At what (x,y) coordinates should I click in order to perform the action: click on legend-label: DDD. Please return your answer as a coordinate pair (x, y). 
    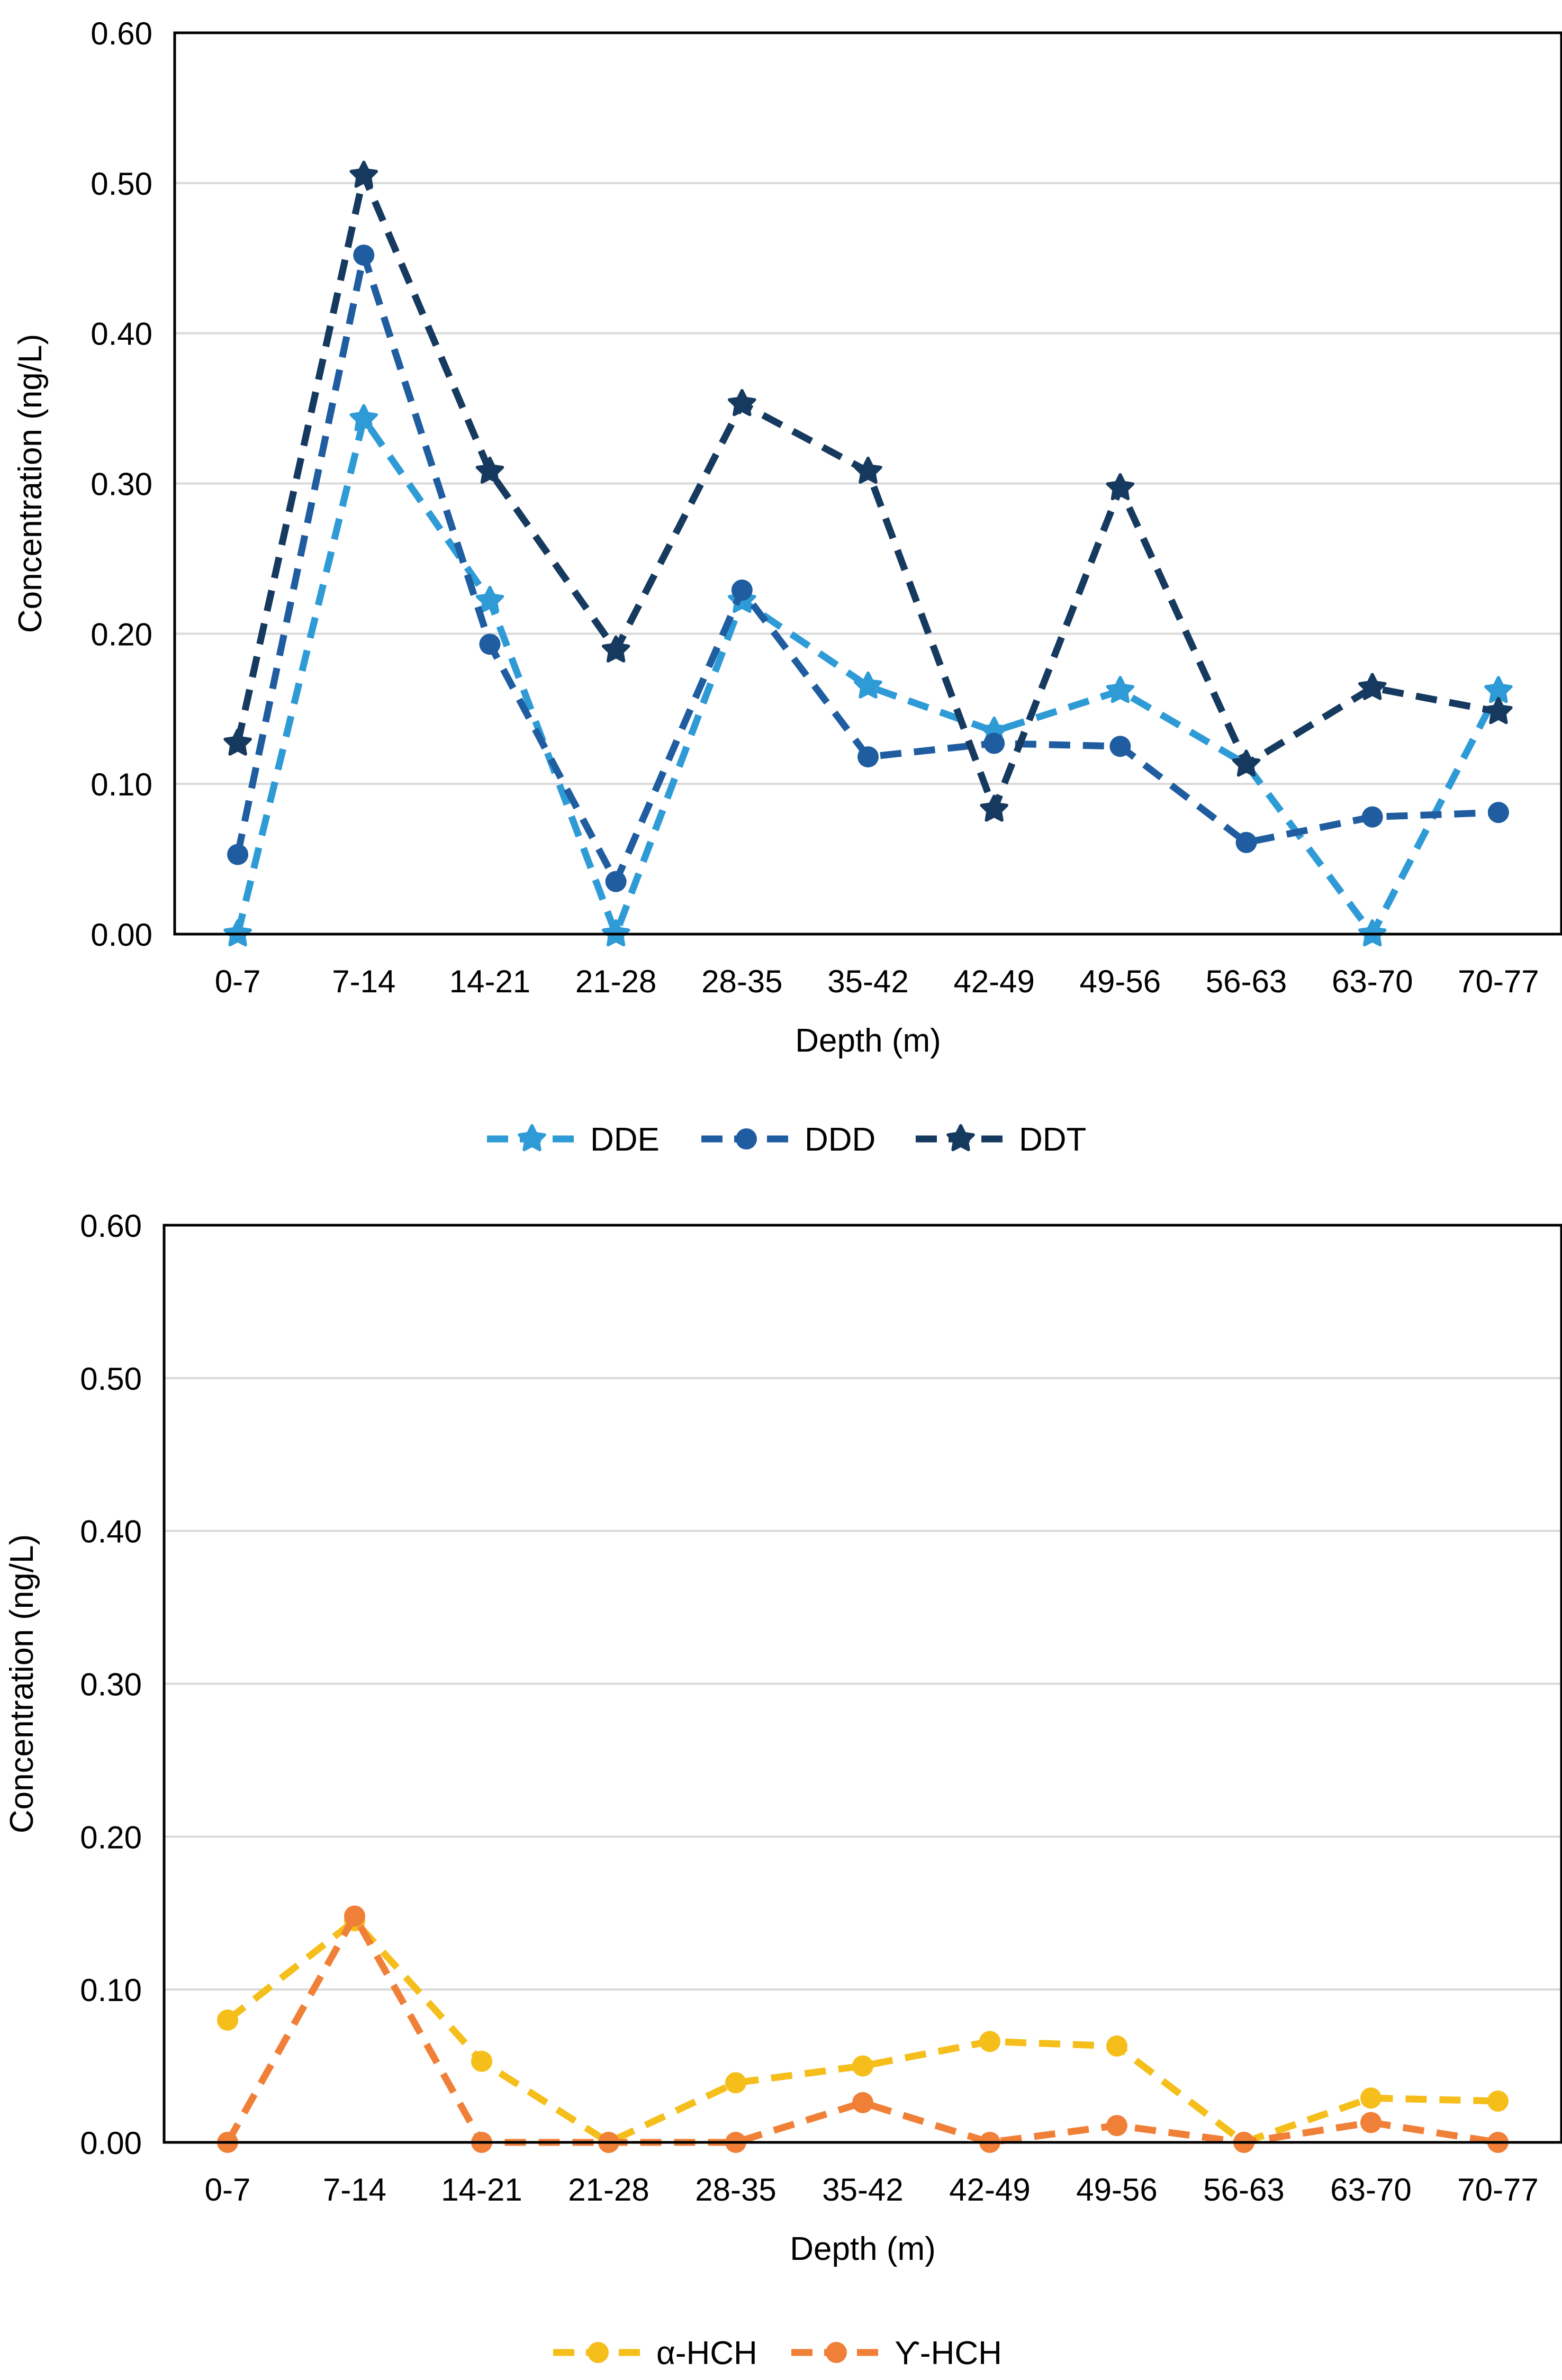
    Looking at the image, I should click on (840, 1139).